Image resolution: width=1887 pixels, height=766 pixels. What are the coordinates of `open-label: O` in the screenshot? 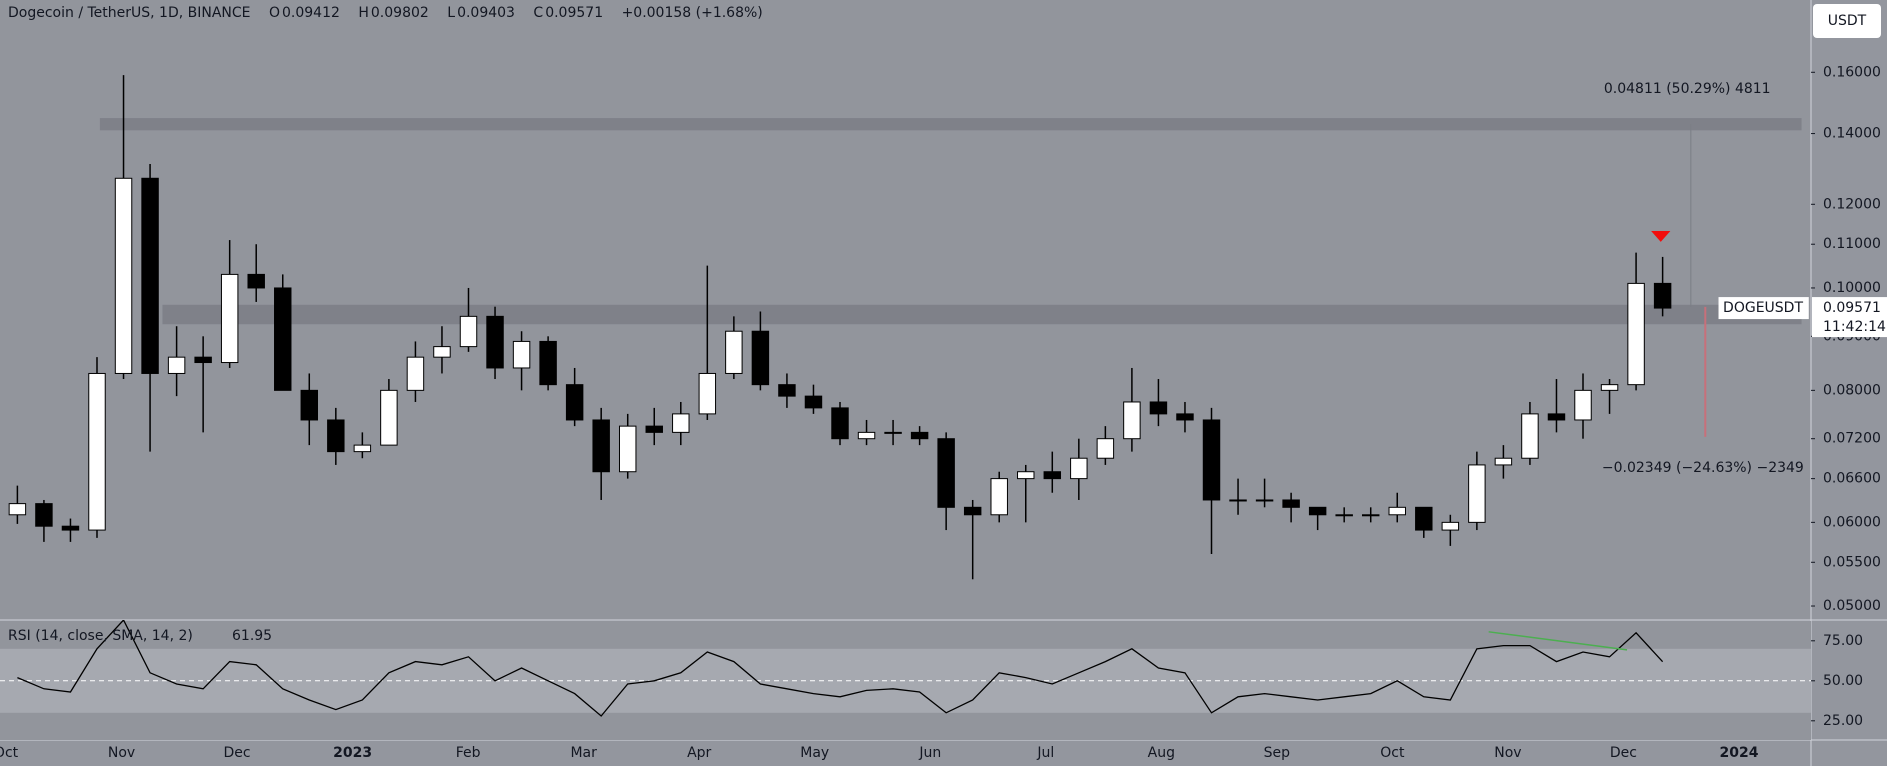 It's located at (274, 13).